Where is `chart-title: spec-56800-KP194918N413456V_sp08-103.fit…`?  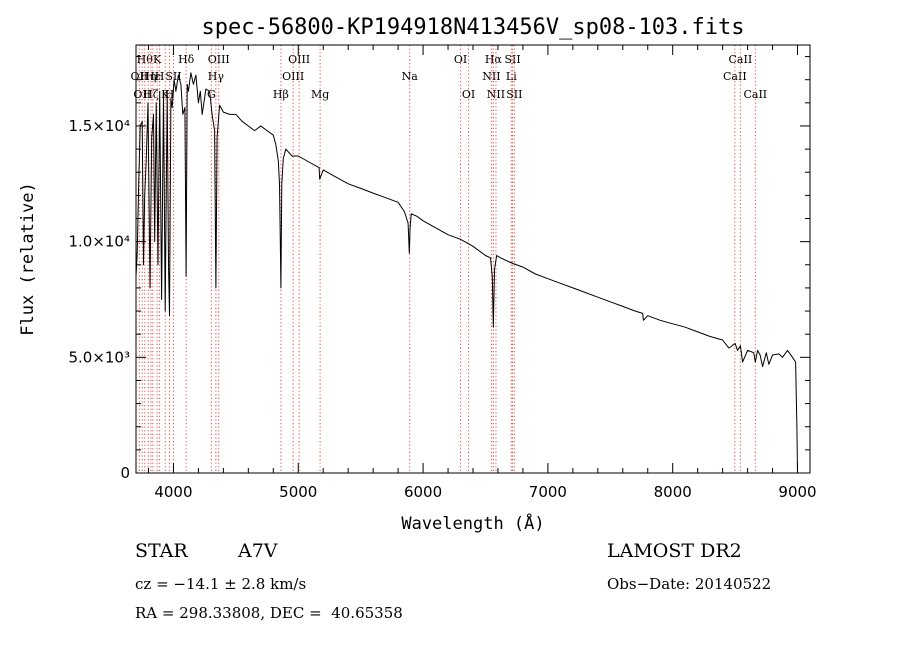
chart-title: spec-56800-KP194918N413456V_sp08-103.fit… is located at coordinates (472, 27).